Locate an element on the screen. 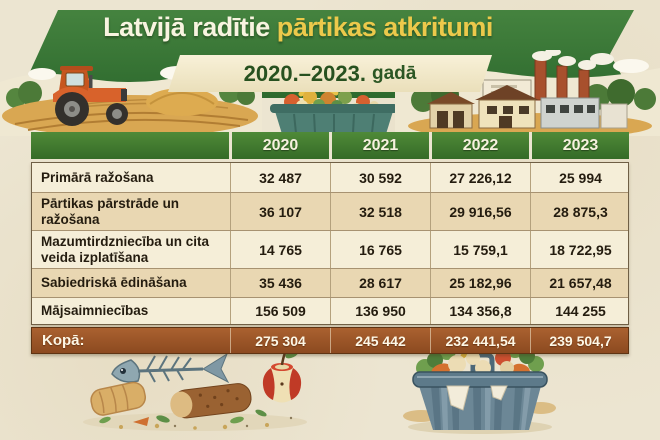 The width and height of the screenshot is (660, 440). total-value: 232 441,54 is located at coordinates (480, 341).